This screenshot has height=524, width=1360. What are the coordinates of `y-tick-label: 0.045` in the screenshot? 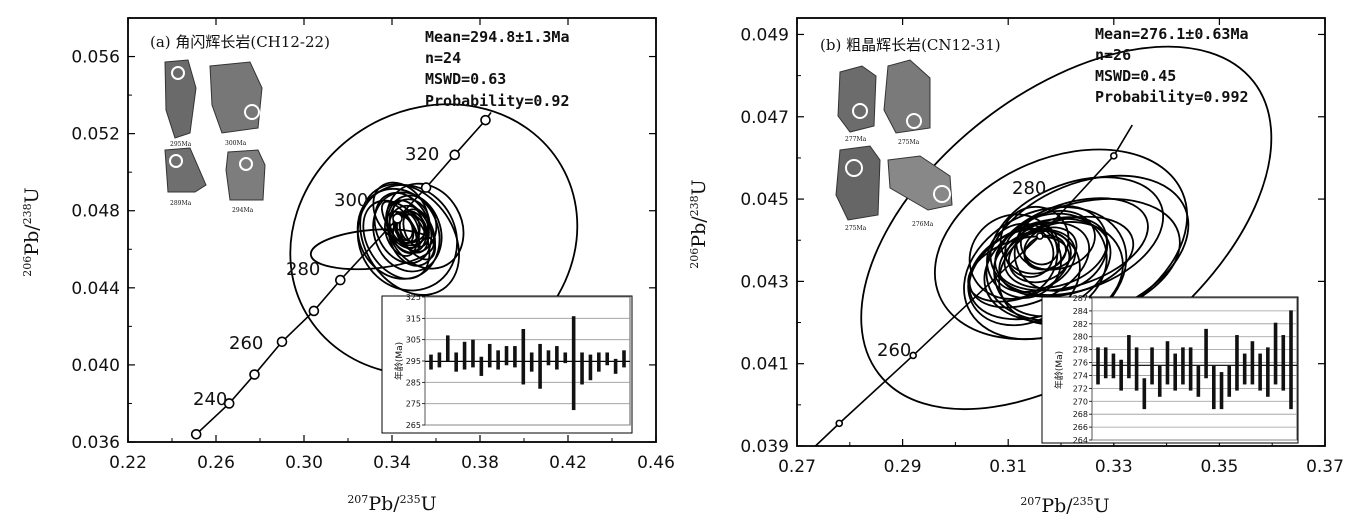 It's located at (764, 200).